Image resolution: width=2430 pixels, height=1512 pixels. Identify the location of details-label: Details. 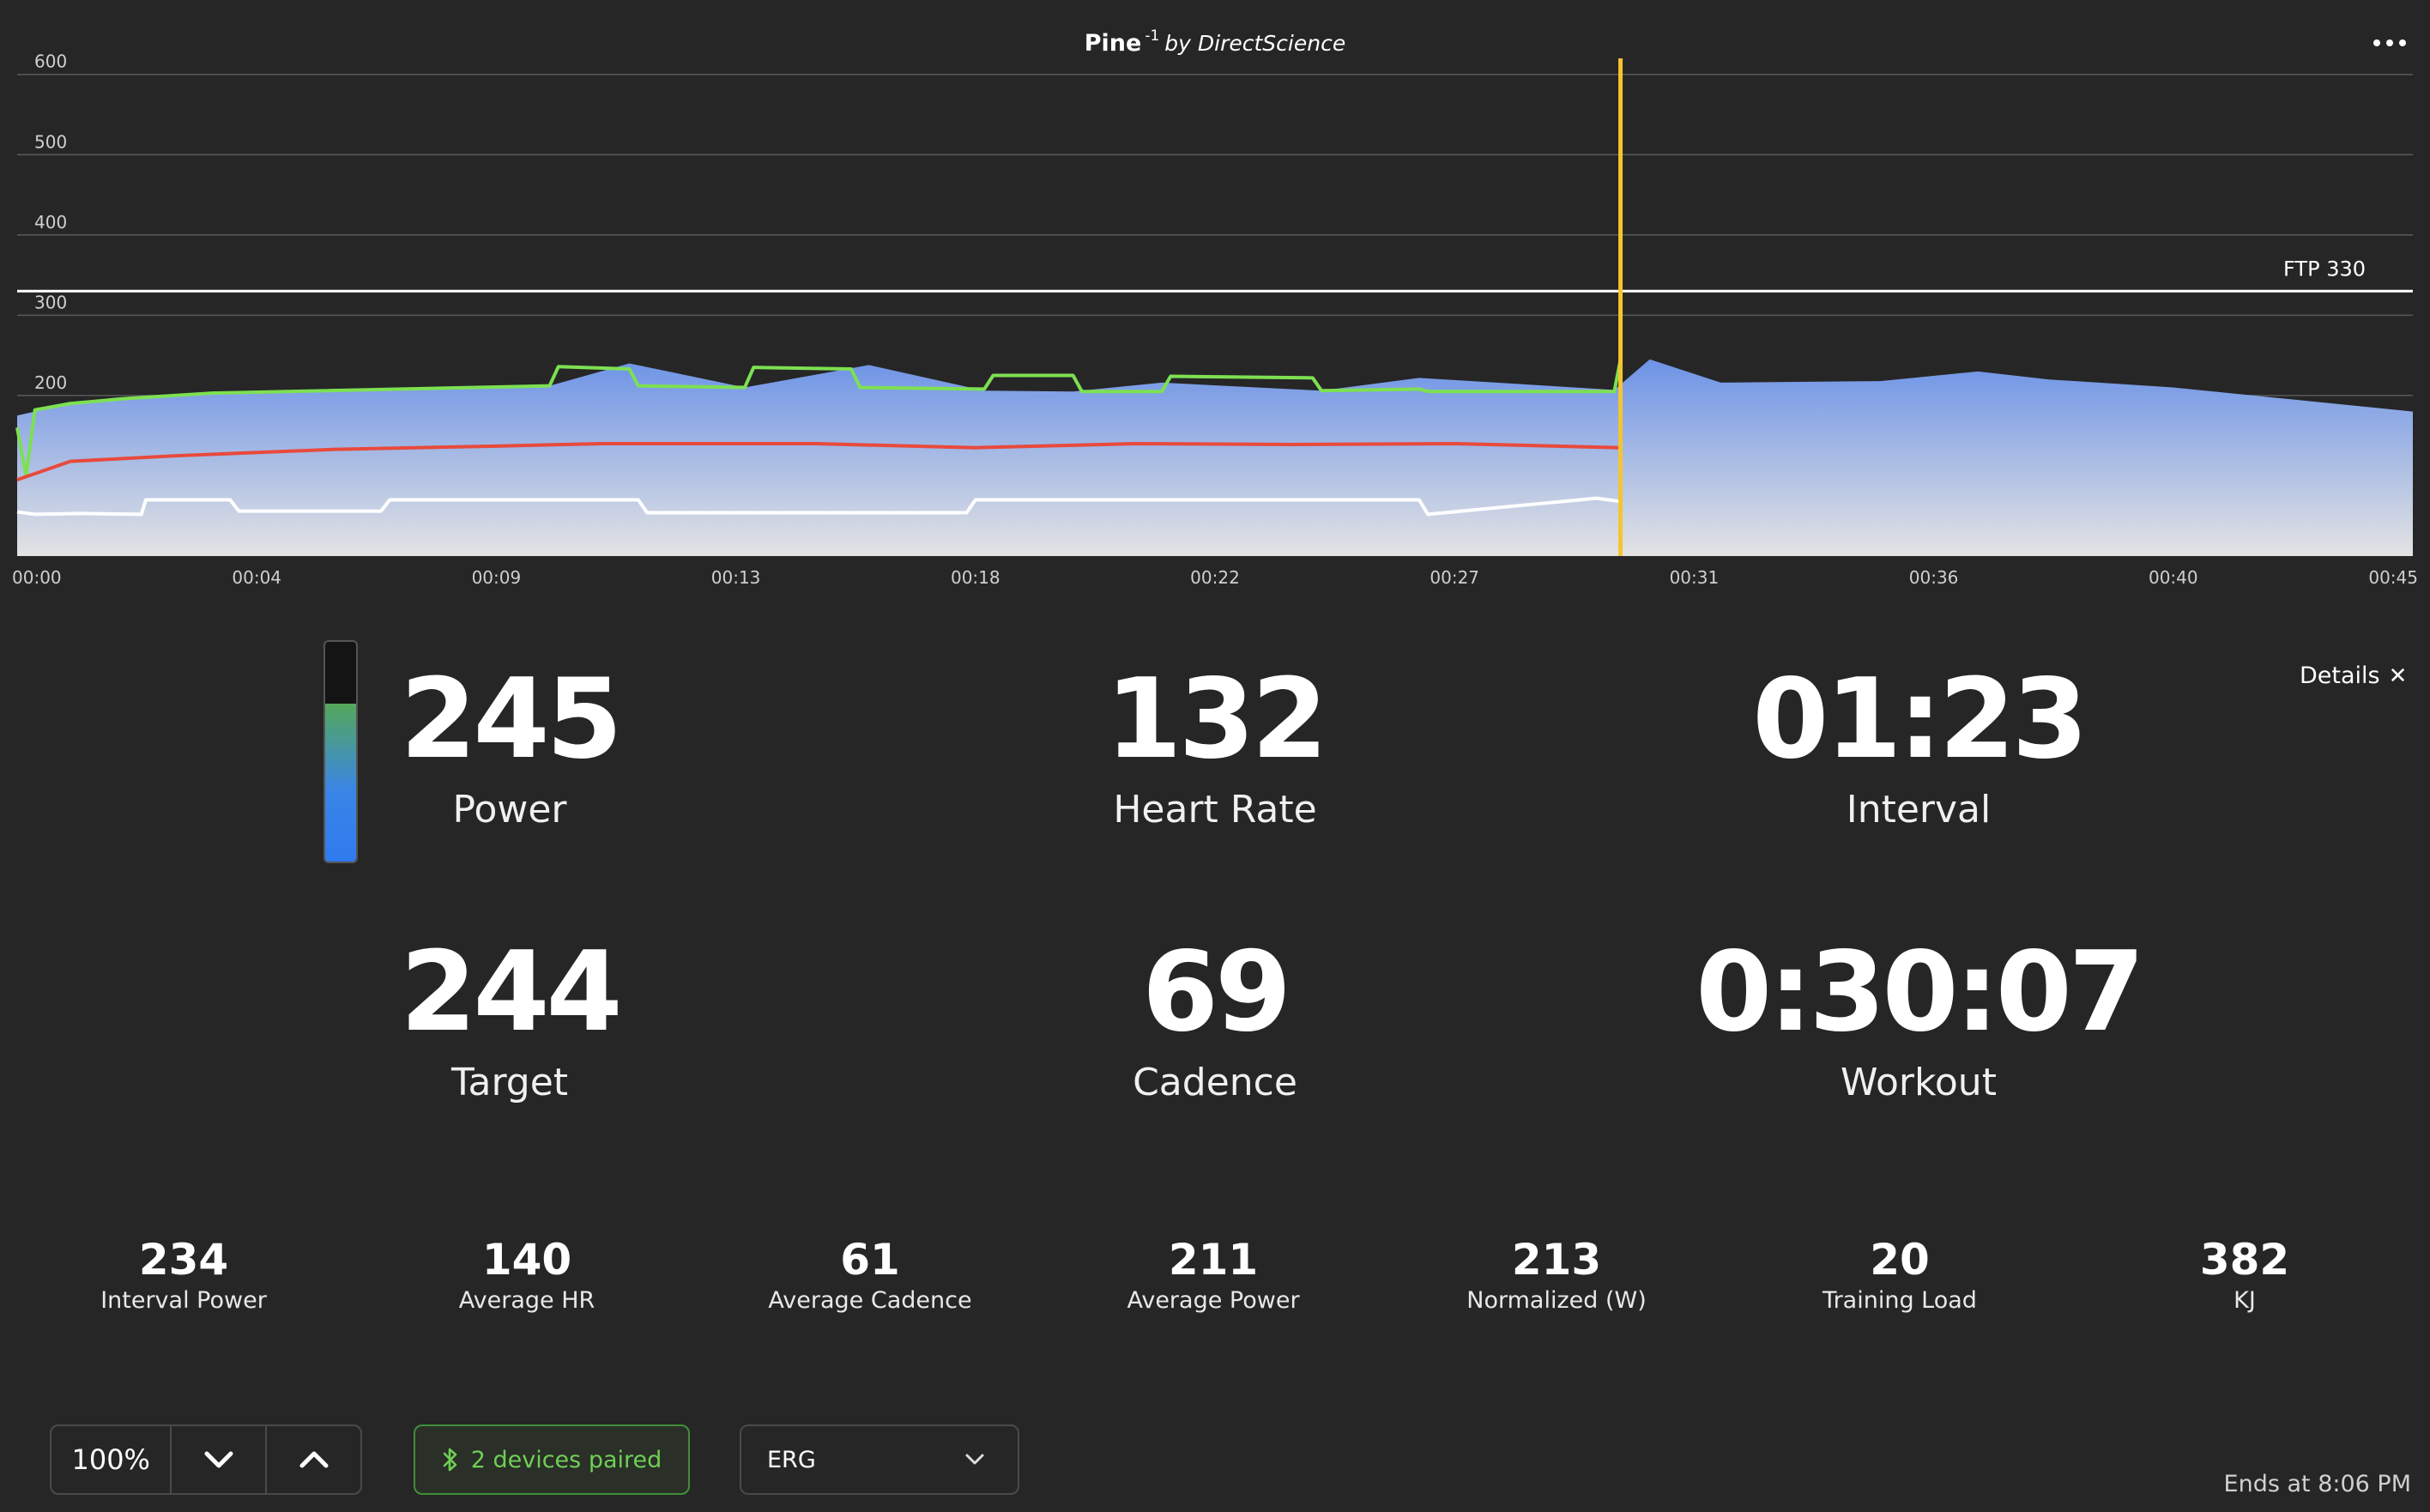
(2340, 675).